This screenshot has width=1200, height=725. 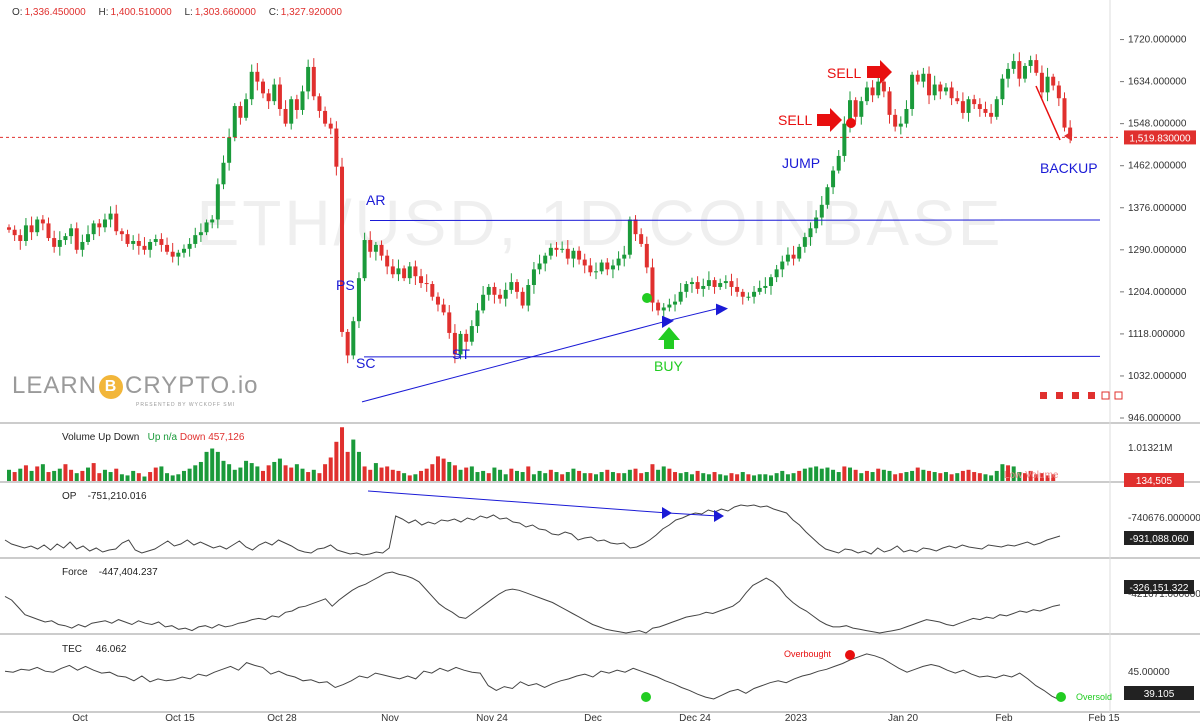 I want to click on volume-up-label: Up, so click(x=154, y=437).